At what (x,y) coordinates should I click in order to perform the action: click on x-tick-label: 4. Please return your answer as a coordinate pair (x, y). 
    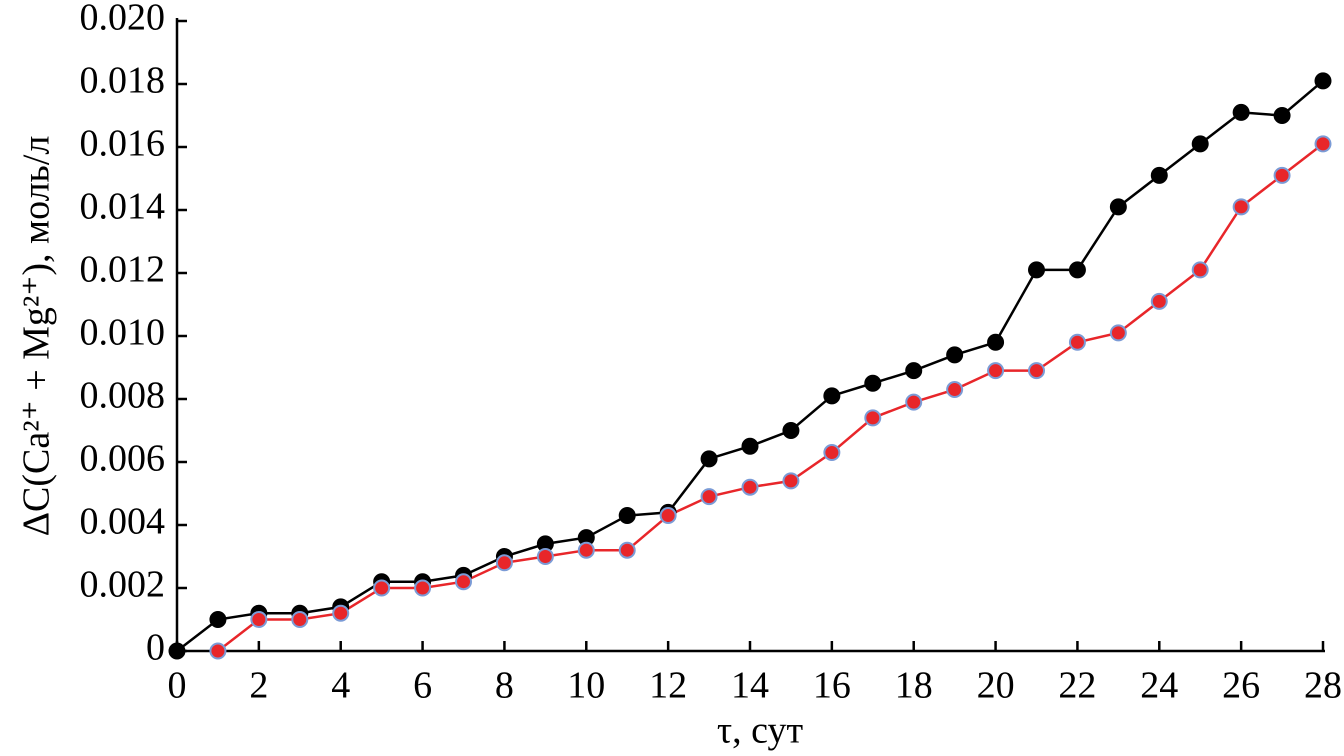
    Looking at the image, I should click on (340, 686).